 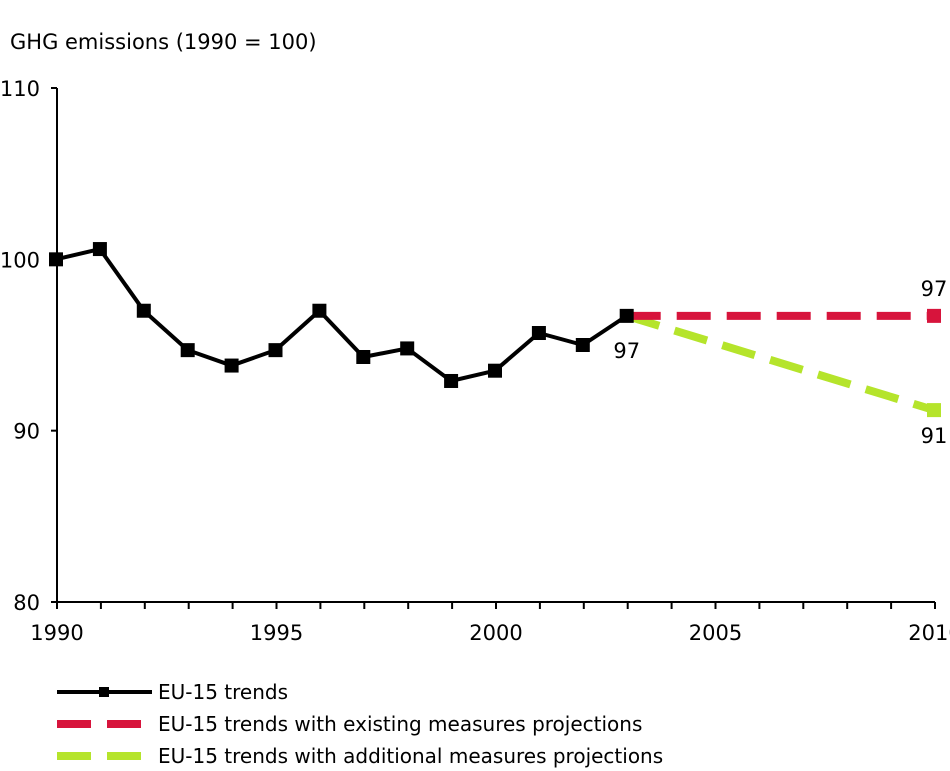 I want to click on legend-swatch-marker, so click(x=104, y=692).